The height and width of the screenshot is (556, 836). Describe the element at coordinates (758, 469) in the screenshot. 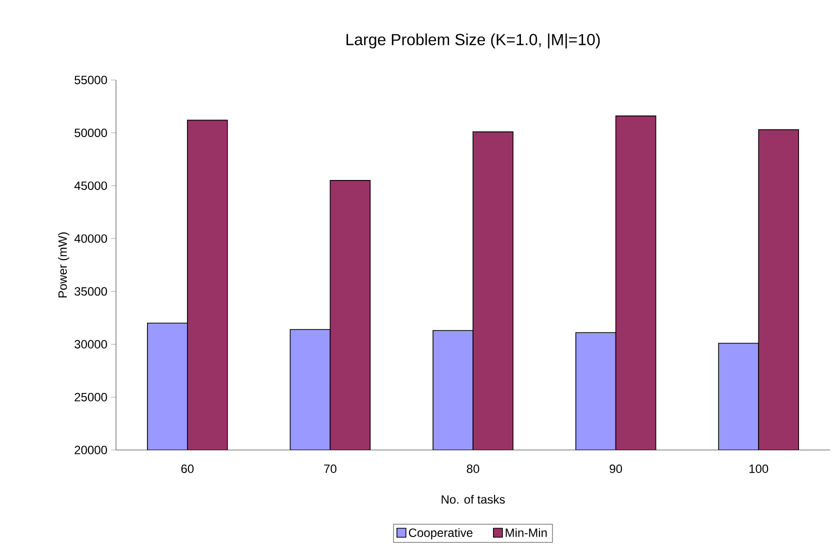

I see `x-tick-label: 100` at that location.